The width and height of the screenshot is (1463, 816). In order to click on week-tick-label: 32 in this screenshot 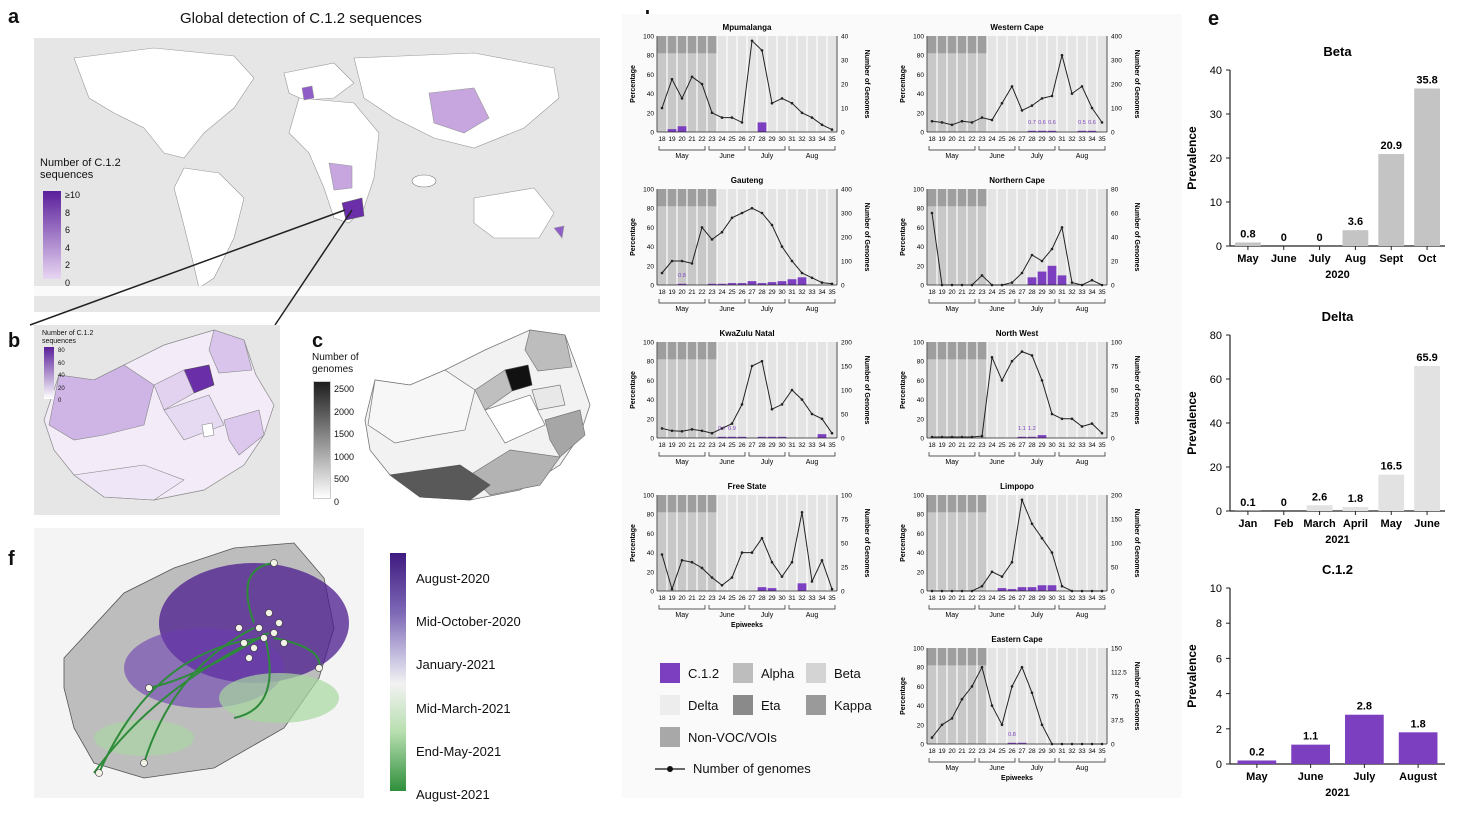, I will do `click(1072, 139)`.